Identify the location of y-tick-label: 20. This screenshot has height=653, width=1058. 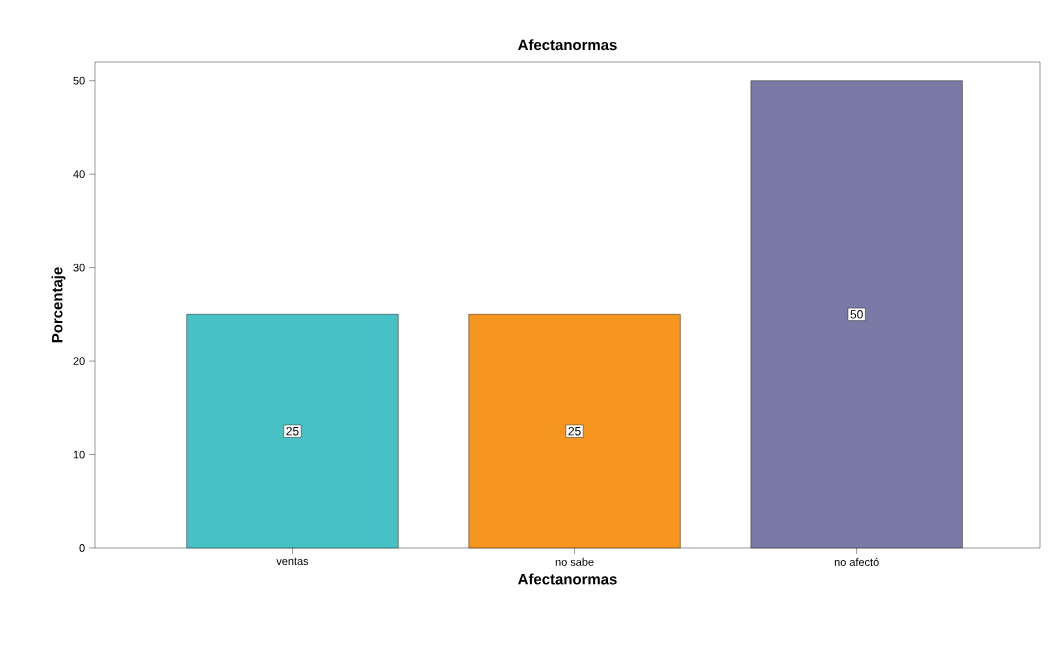
(79, 361).